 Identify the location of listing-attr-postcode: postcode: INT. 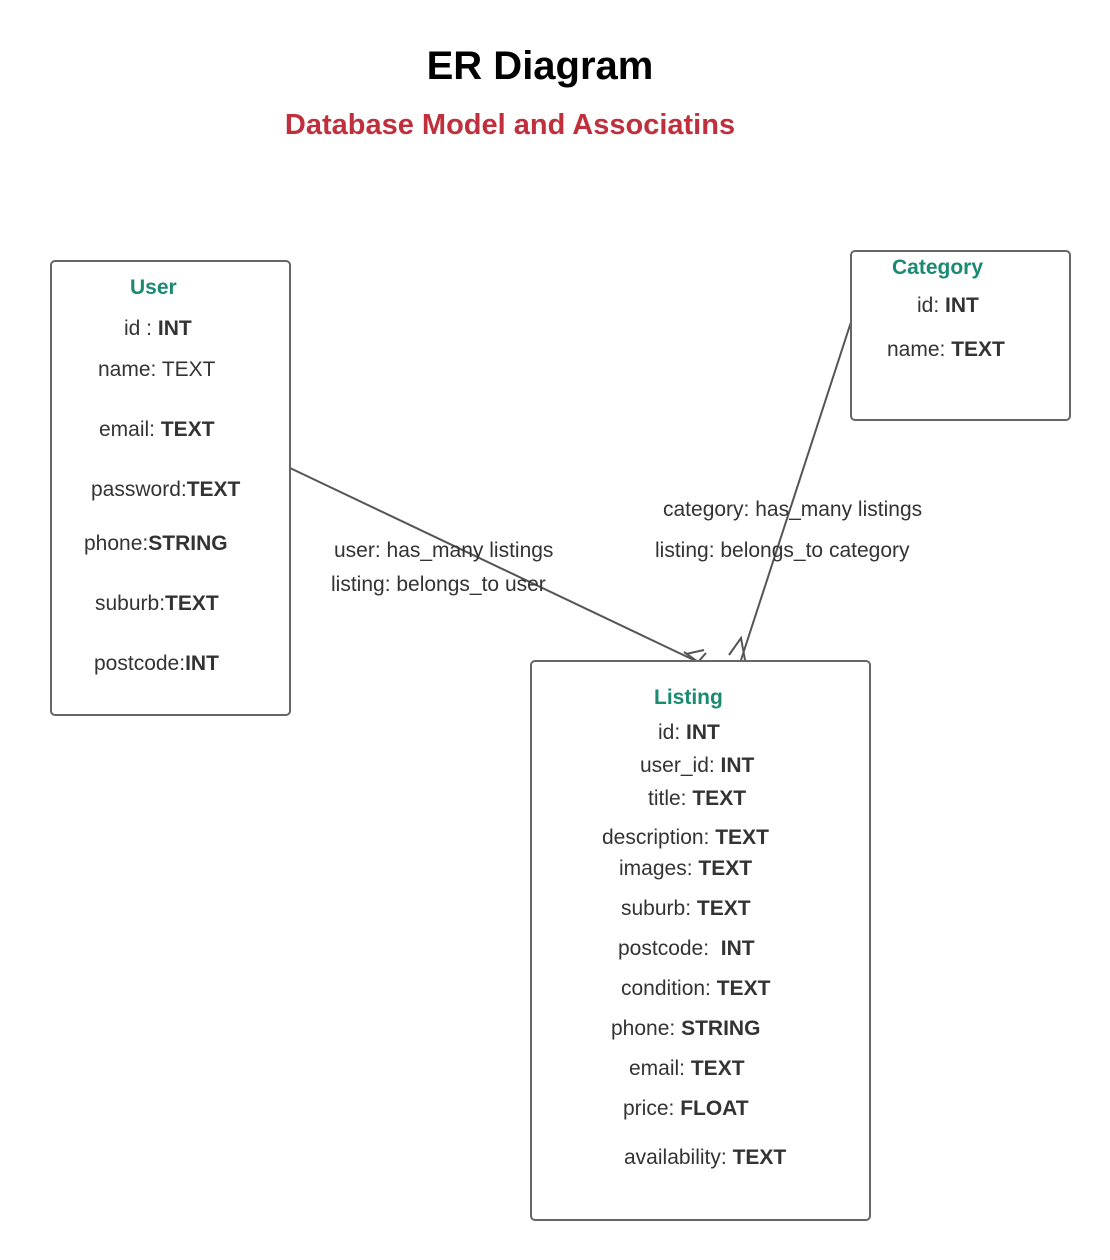
(686, 949).